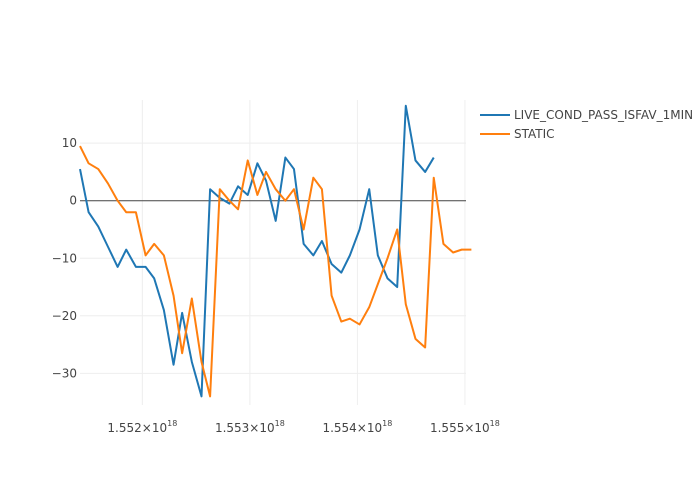  I want to click on y-tick-label: −10, so click(64, 258).